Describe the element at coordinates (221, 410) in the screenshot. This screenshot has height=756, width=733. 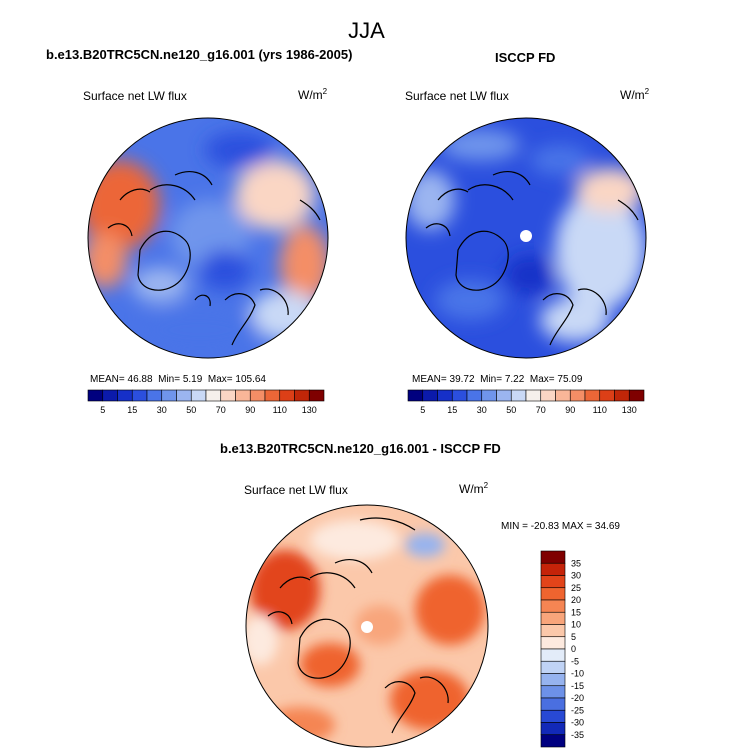
I see `model-colorbar-tick-label: 70` at that location.